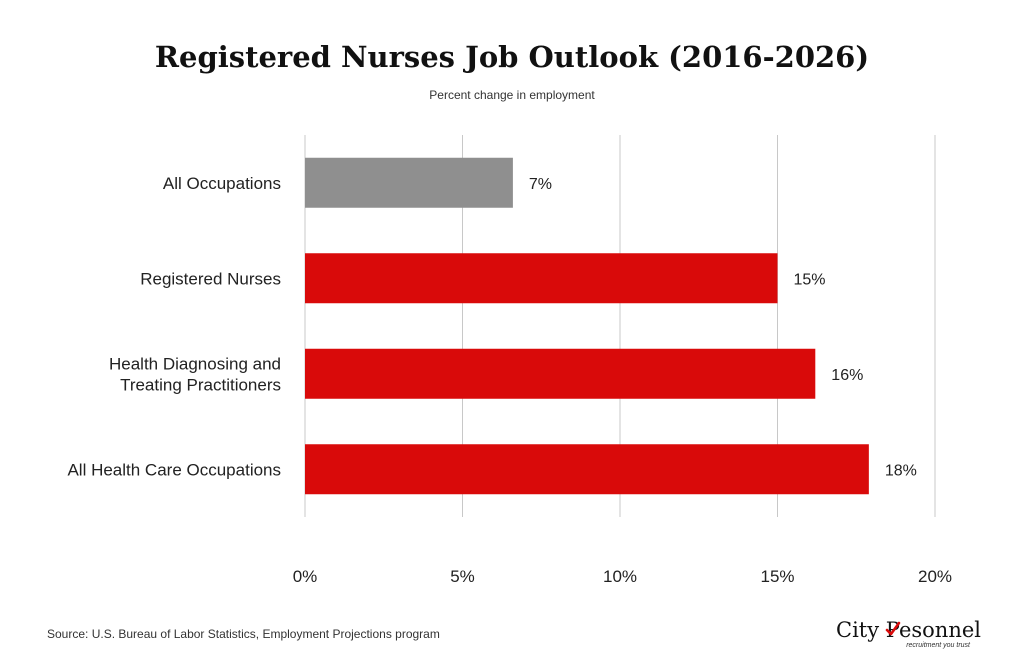  What do you see at coordinates (810, 279) in the screenshot?
I see `data-label: 15%` at bounding box center [810, 279].